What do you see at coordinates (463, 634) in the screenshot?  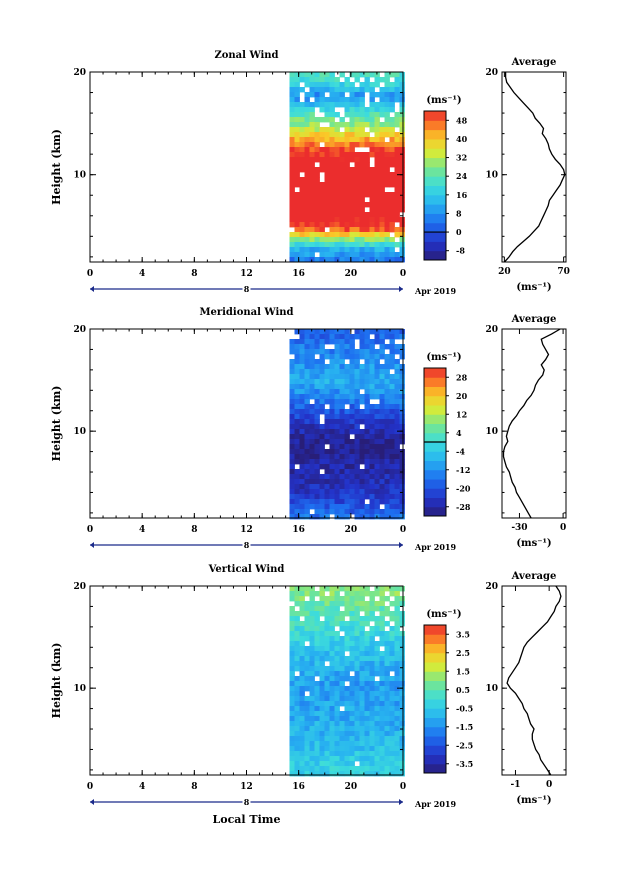 I see `colorbar-tick-label: 3.5` at bounding box center [463, 634].